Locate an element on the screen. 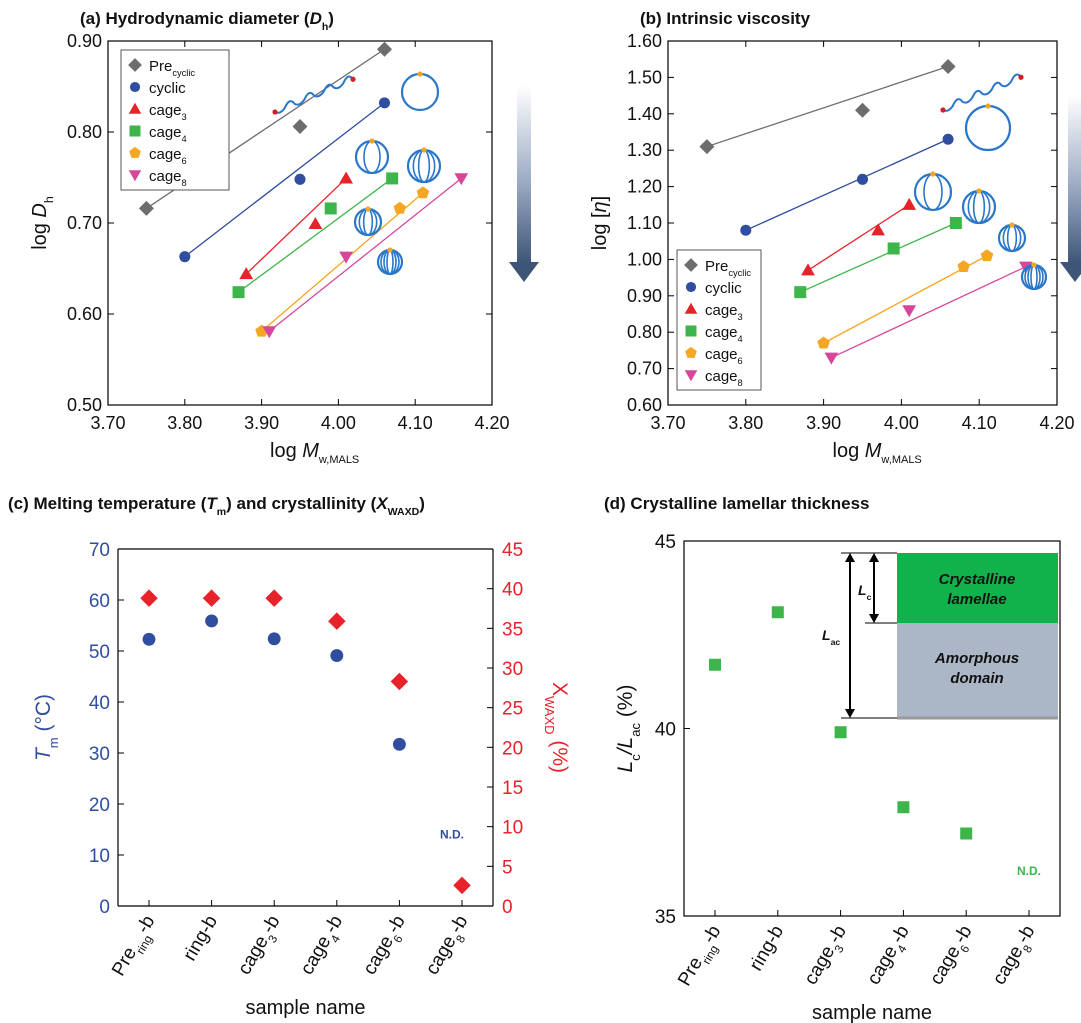  panel-title: (b) Intrinsic viscosity is located at coordinates (725, 18).